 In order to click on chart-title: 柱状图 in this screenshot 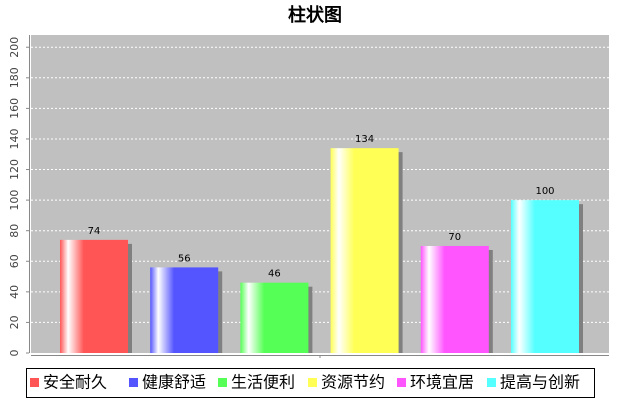, I will do `click(315, 15)`.